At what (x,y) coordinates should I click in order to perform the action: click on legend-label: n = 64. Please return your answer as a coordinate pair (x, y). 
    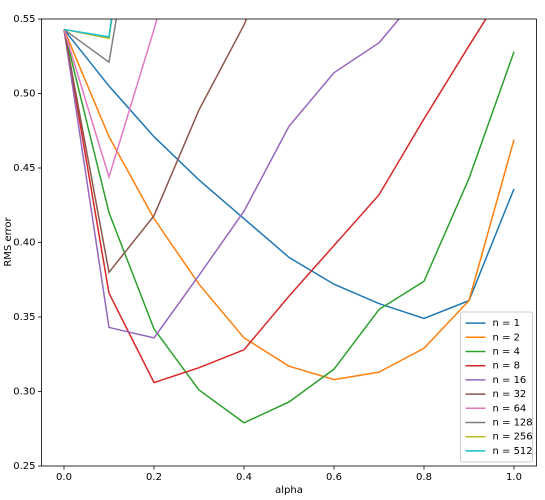
    Looking at the image, I should click on (510, 408).